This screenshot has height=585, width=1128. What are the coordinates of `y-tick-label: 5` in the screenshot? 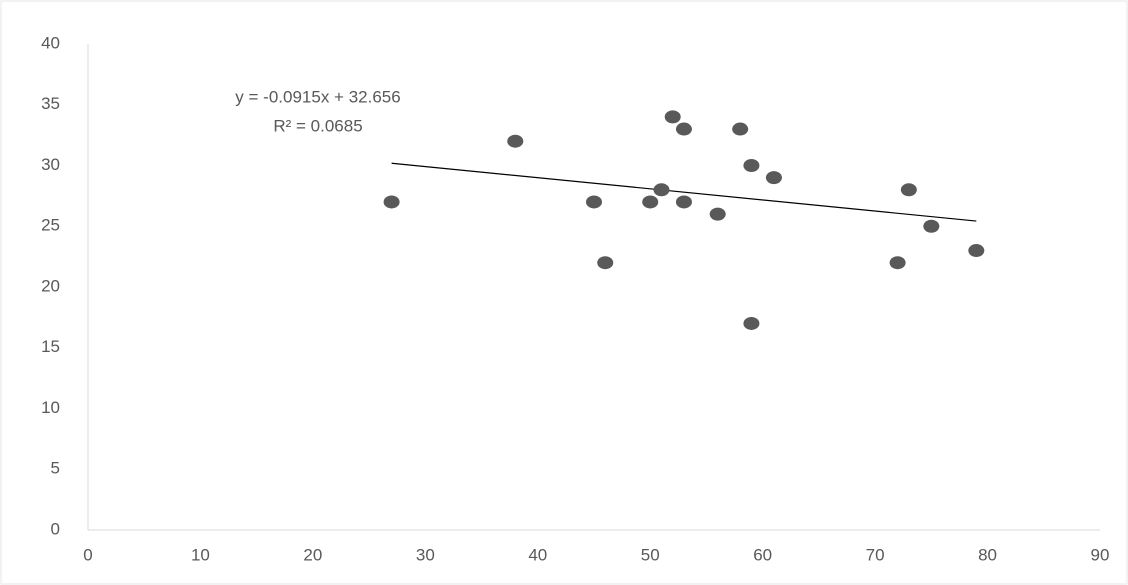 It's located at (55, 468).